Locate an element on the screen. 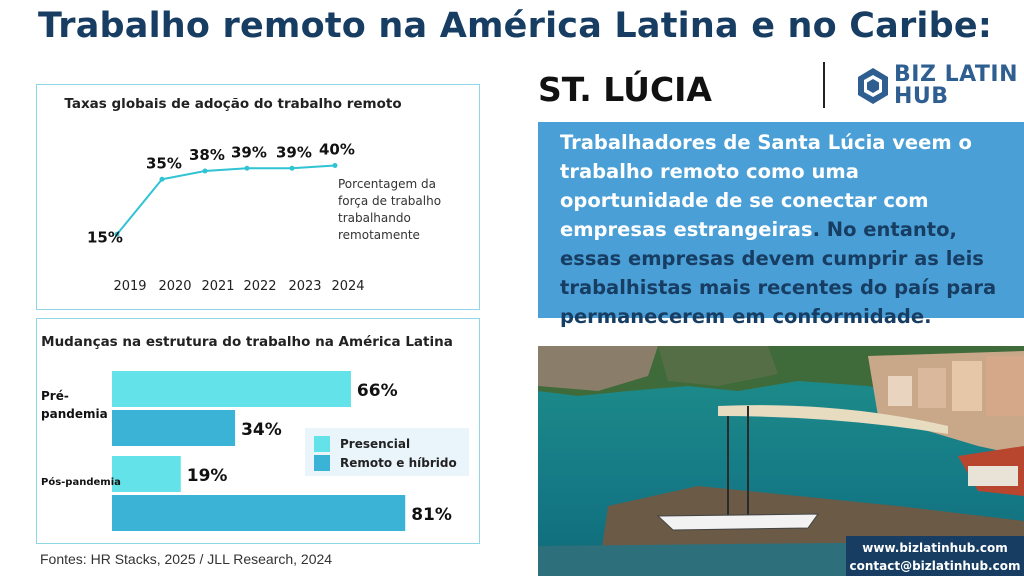 The width and height of the screenshot is (1024, 576). logo-text-line2: HUB is located at coordinates (921, 96).